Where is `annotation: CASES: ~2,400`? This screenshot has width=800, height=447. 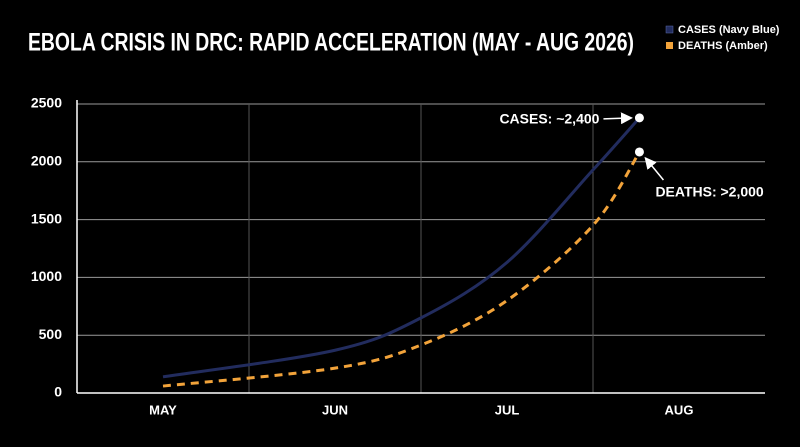
annotation: CASES: ~2,400 is located at coordinates (549, 119).